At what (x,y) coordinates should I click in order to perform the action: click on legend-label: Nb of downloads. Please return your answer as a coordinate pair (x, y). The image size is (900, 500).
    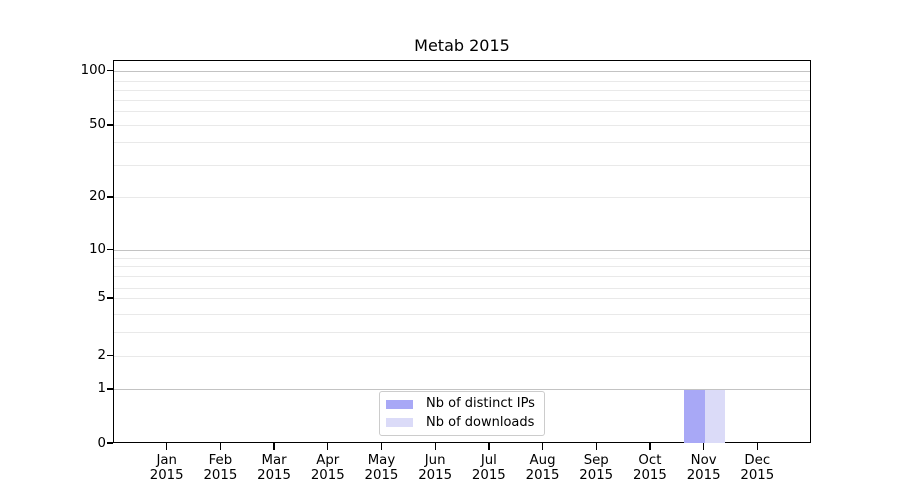
    Looking at the image, I should click on (480, 422).